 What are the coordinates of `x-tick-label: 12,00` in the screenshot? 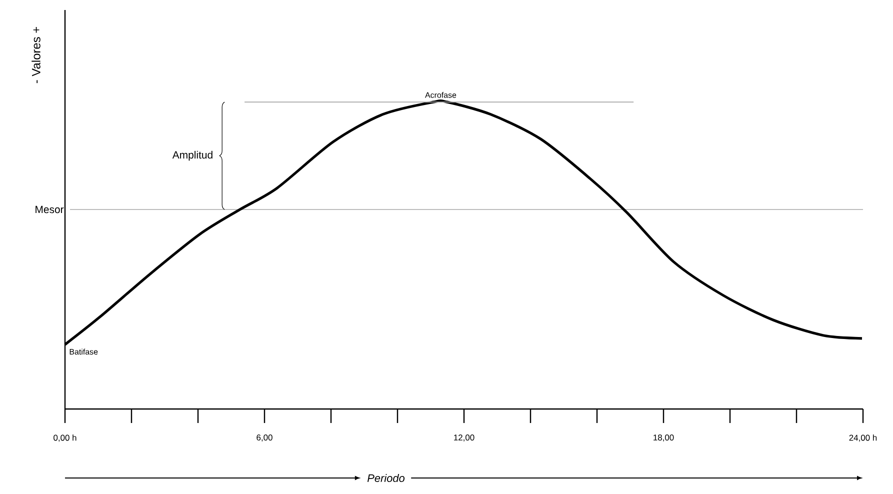 It's located at (464, 438).